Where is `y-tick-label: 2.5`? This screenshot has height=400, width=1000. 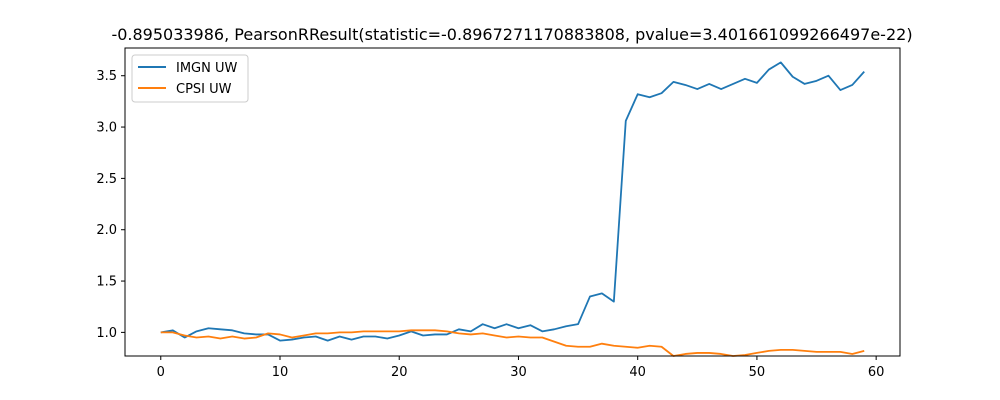 y-tick-label: 2.5 is located at coordinates (106, 179).